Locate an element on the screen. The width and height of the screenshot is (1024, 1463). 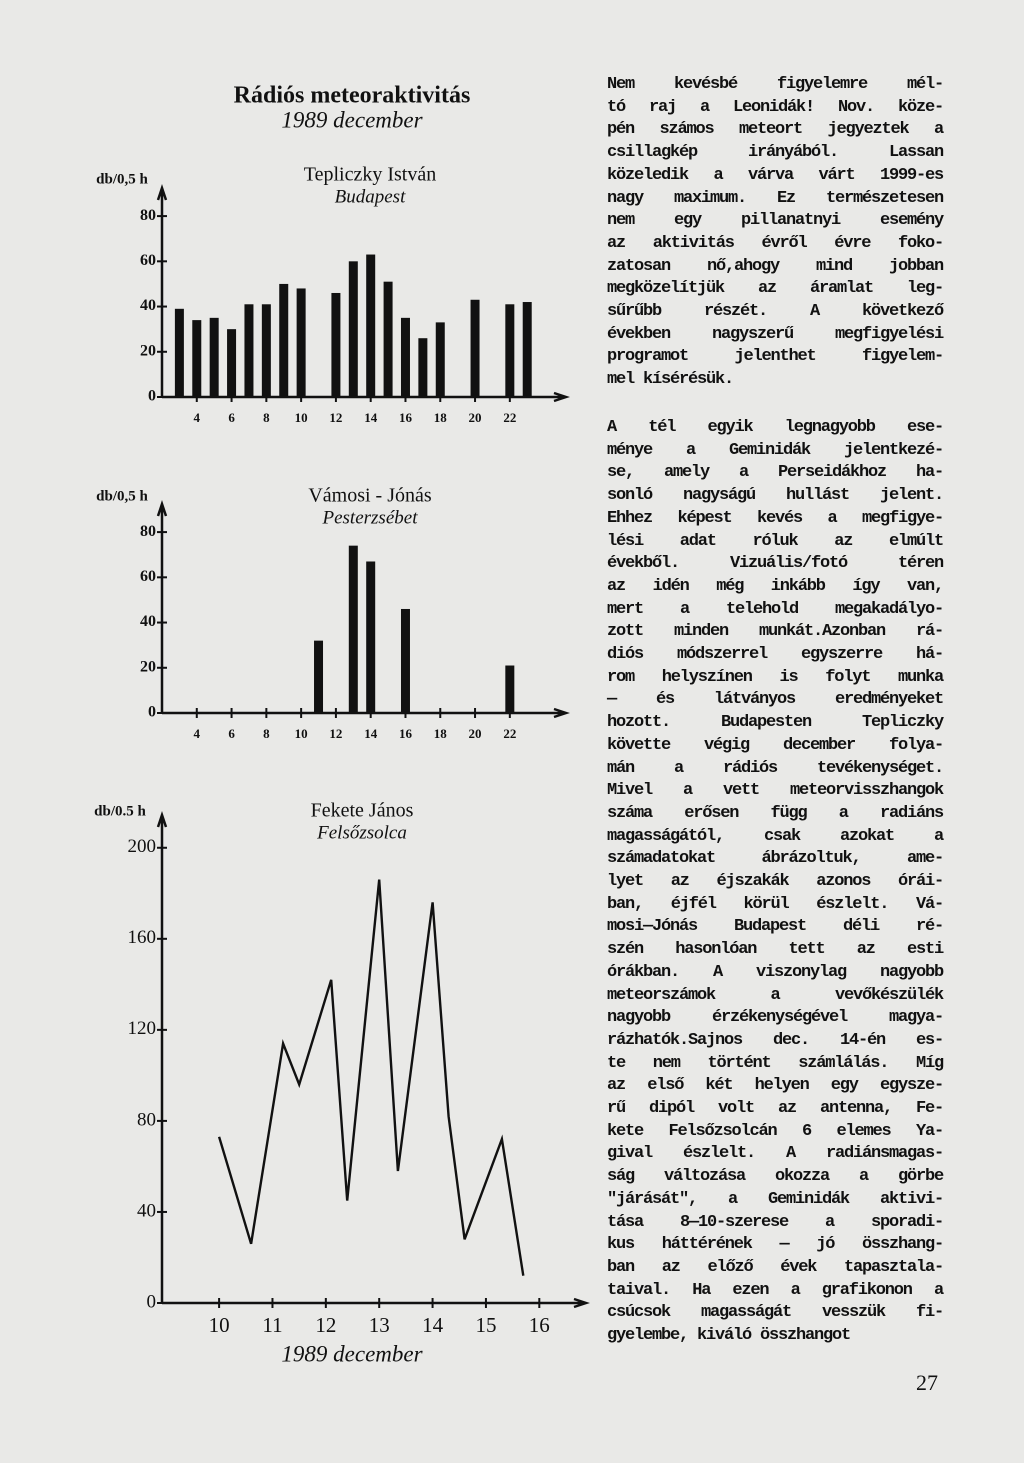
text-line: tó raj a Leonidák! Nov. köze- is located at coordinates (775, 107).